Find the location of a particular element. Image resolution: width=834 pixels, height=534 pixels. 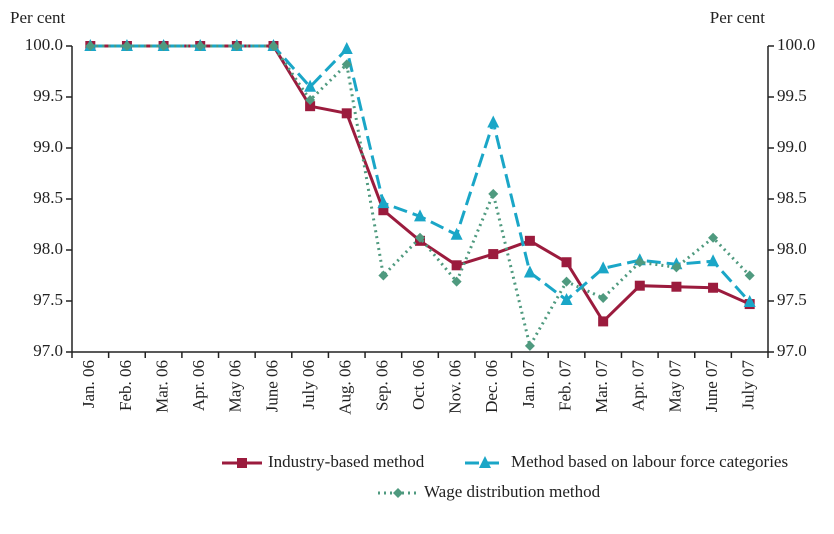

x-tick-label: May 07 is located at coordinates (674, 386).